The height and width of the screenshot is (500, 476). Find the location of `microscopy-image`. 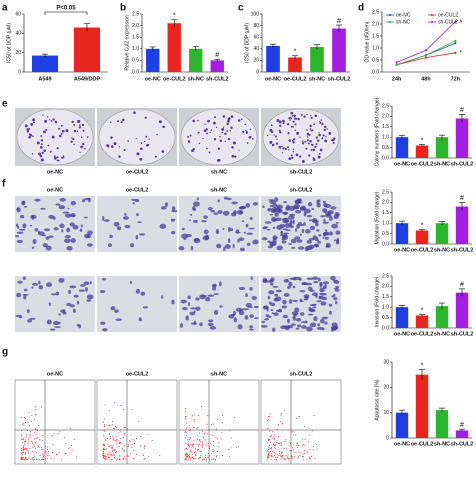

microscopy-image is located at coordinates (137, 304).